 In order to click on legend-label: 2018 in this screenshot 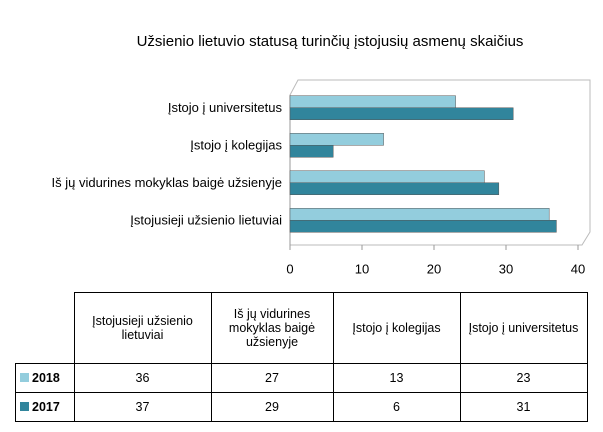, I will do `click(46, 378)`.